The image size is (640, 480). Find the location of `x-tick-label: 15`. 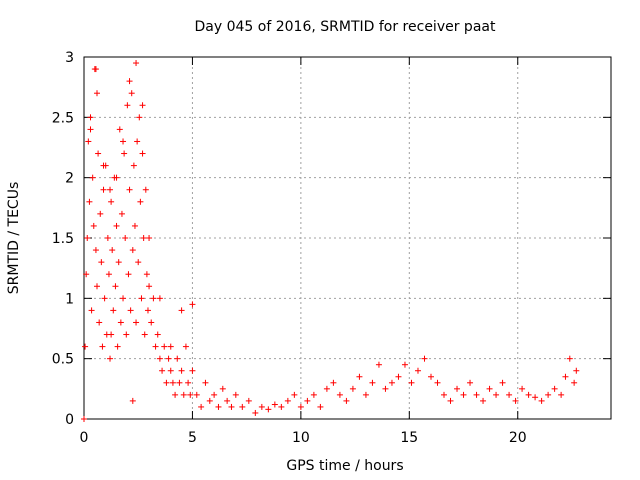

x-tick-label: 15 is located at coordinates (409, 438).